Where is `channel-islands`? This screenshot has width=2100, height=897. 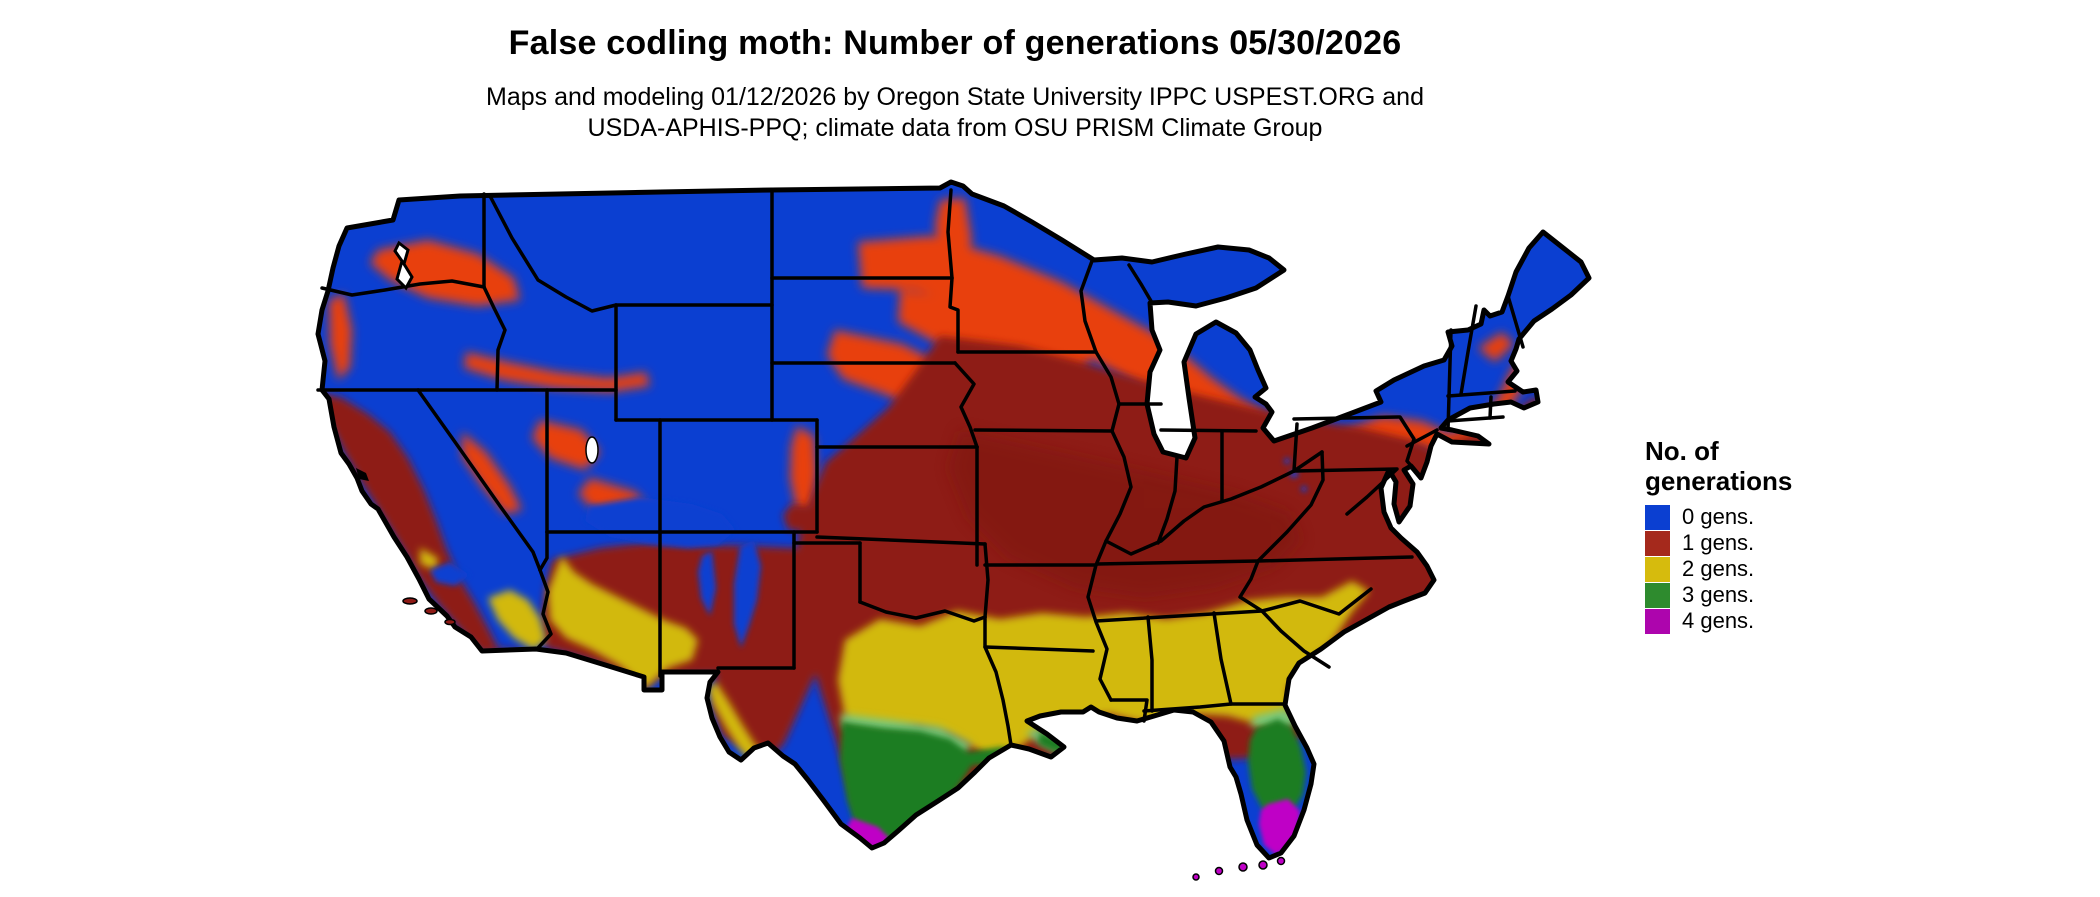
channel-islands is located at coordinates (429, 611).